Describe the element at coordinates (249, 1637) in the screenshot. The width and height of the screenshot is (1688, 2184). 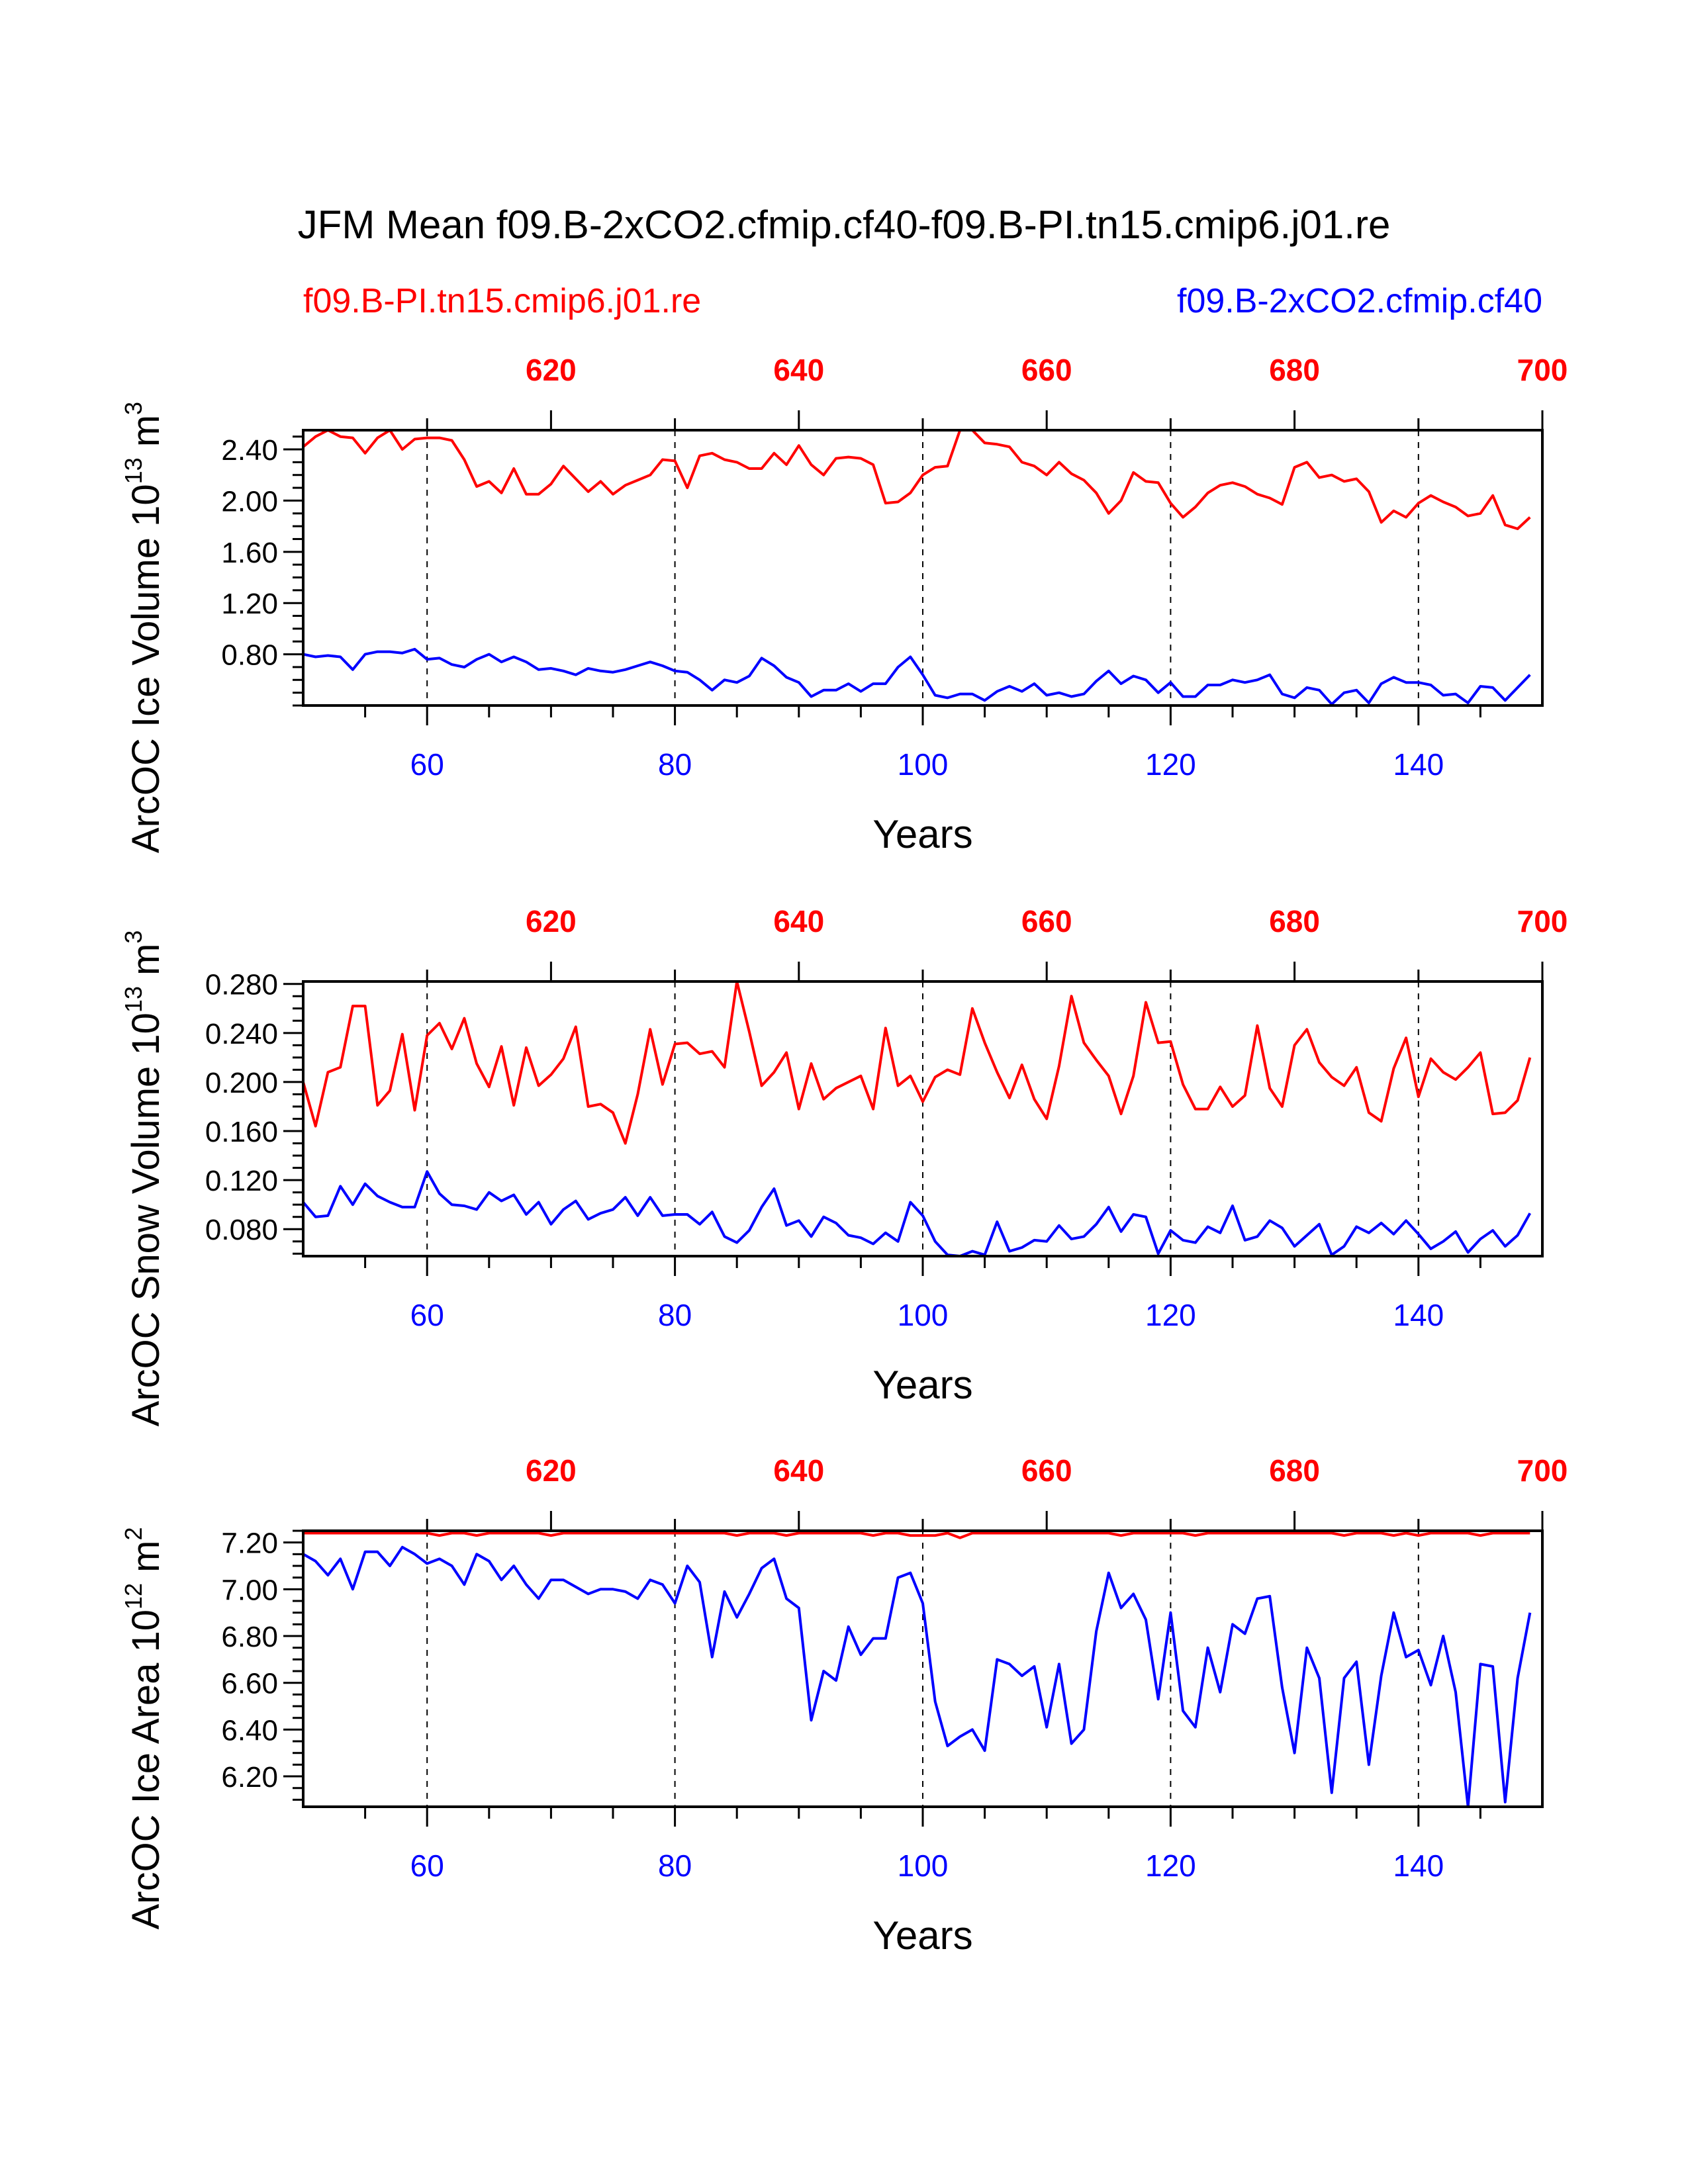
I see `y-tick-label: 6.80` at that location.